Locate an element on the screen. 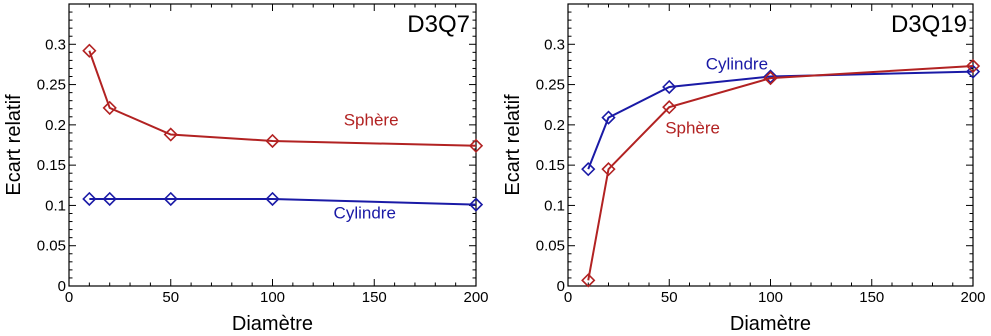  series-sphre: Sphère is located at coordinates (283, 98).